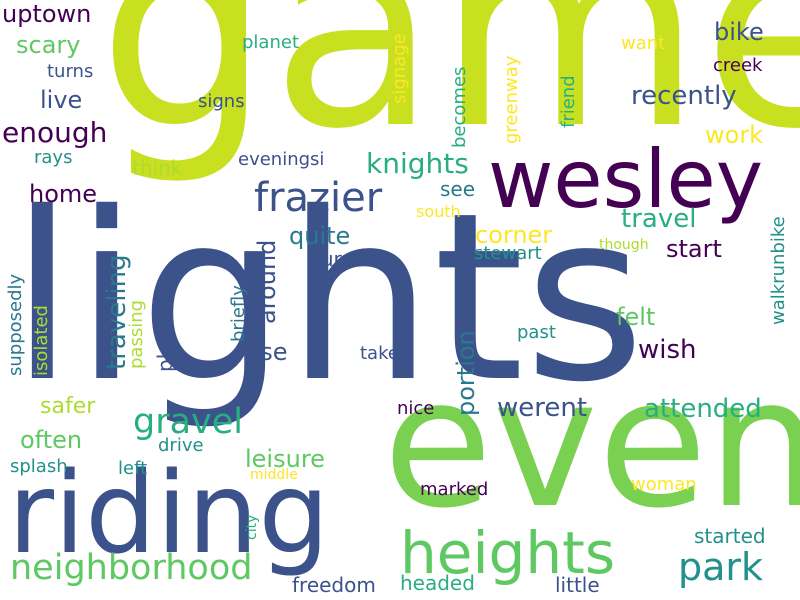 Image resolution: width=800 pixels, height=600 pixels. Describe the element at coordinates (68, 406) in the screenshot. I see `word-safer: safer` at that location.